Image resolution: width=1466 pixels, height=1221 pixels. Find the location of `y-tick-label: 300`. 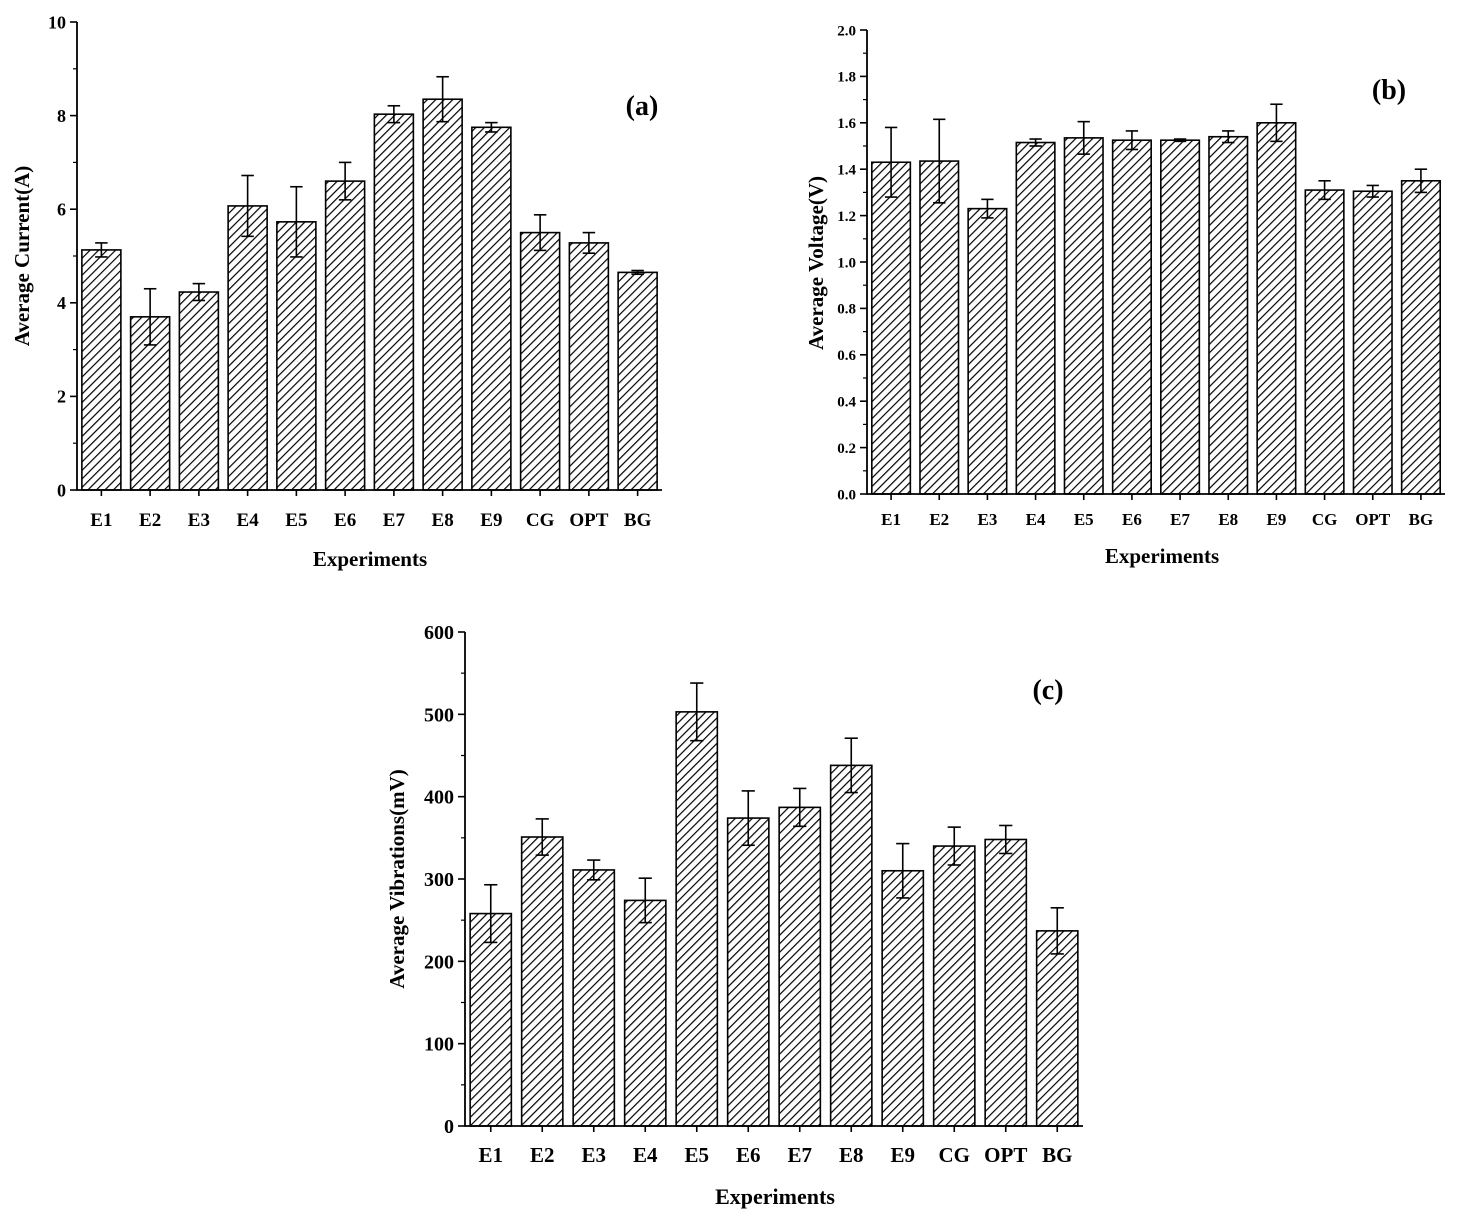

y-tick-label: 300 is located at coordinates (439, 880).